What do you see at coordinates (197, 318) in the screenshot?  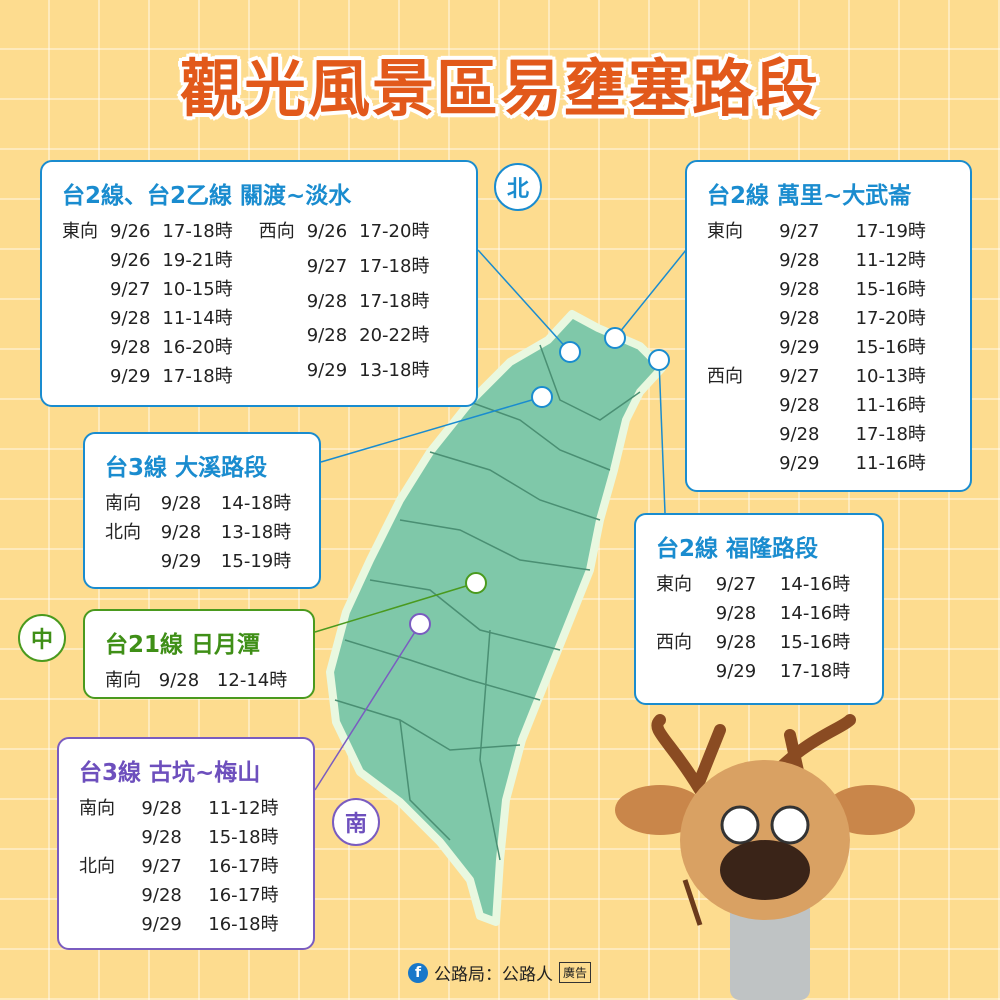 I see `schedule-time: 11-14時` at bounding box center [197, 318].